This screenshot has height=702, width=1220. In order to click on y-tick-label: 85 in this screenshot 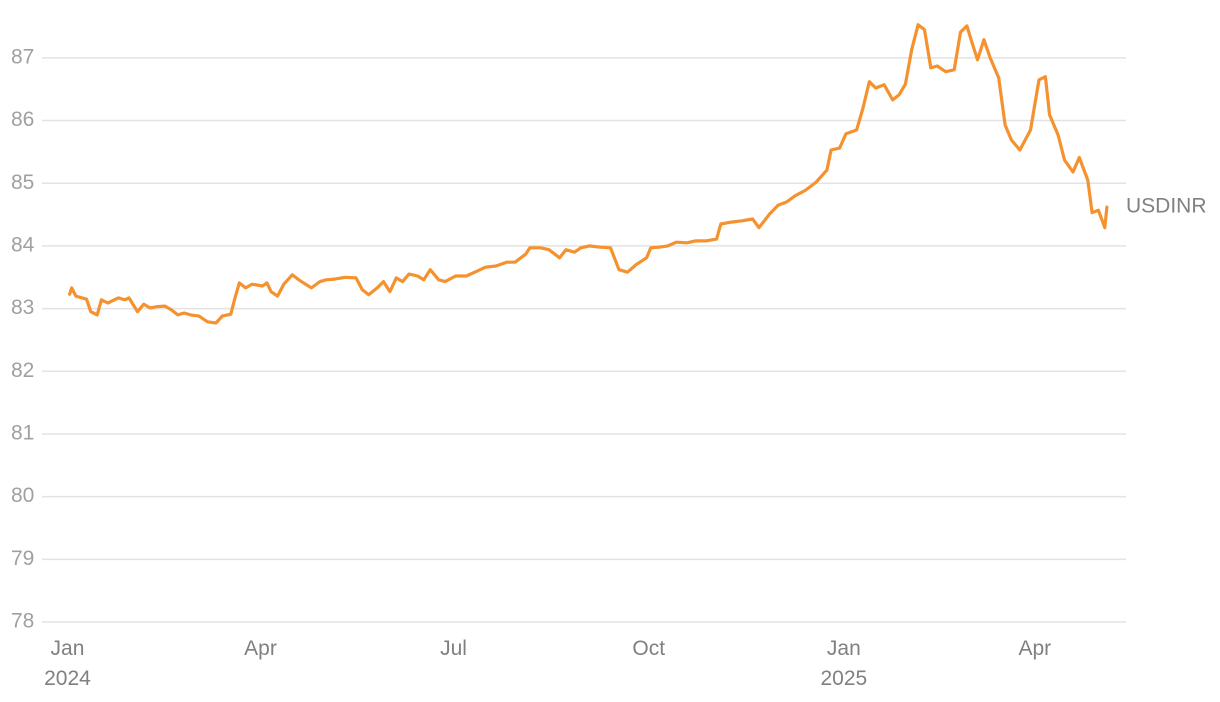, I will do `click(22, 182)`.